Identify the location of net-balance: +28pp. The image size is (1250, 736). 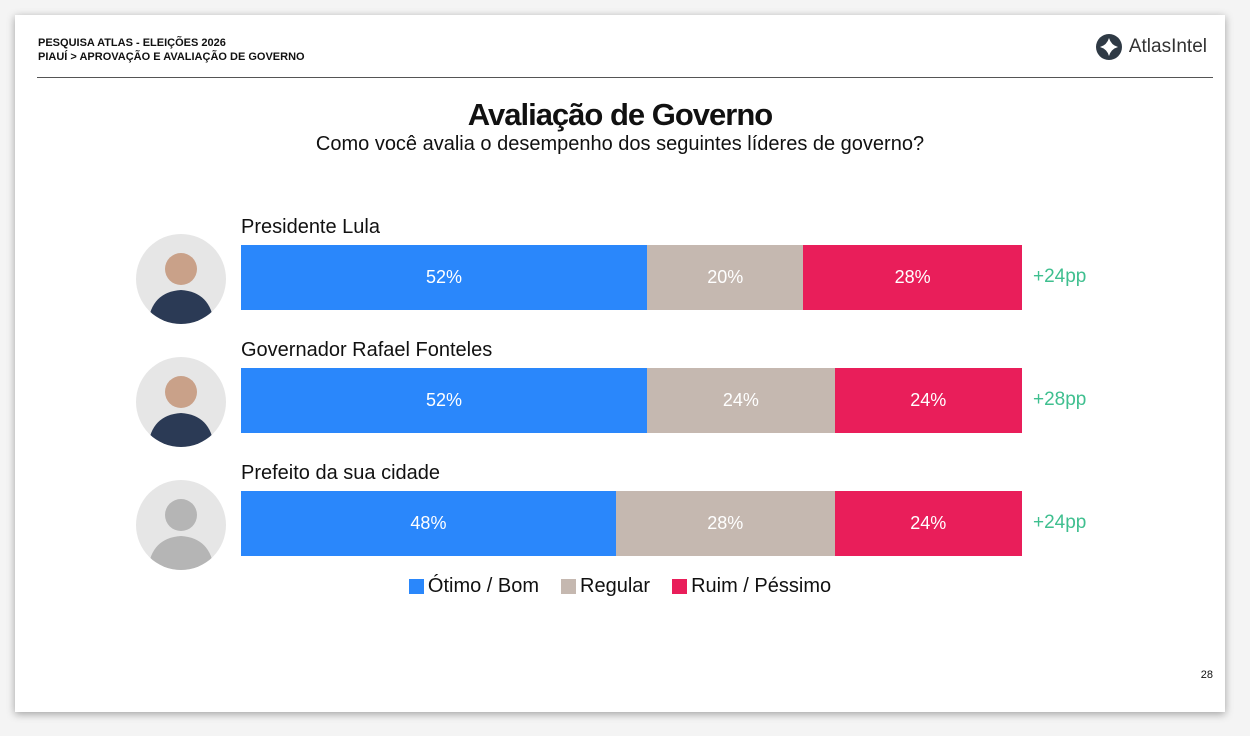
(1060, 399).